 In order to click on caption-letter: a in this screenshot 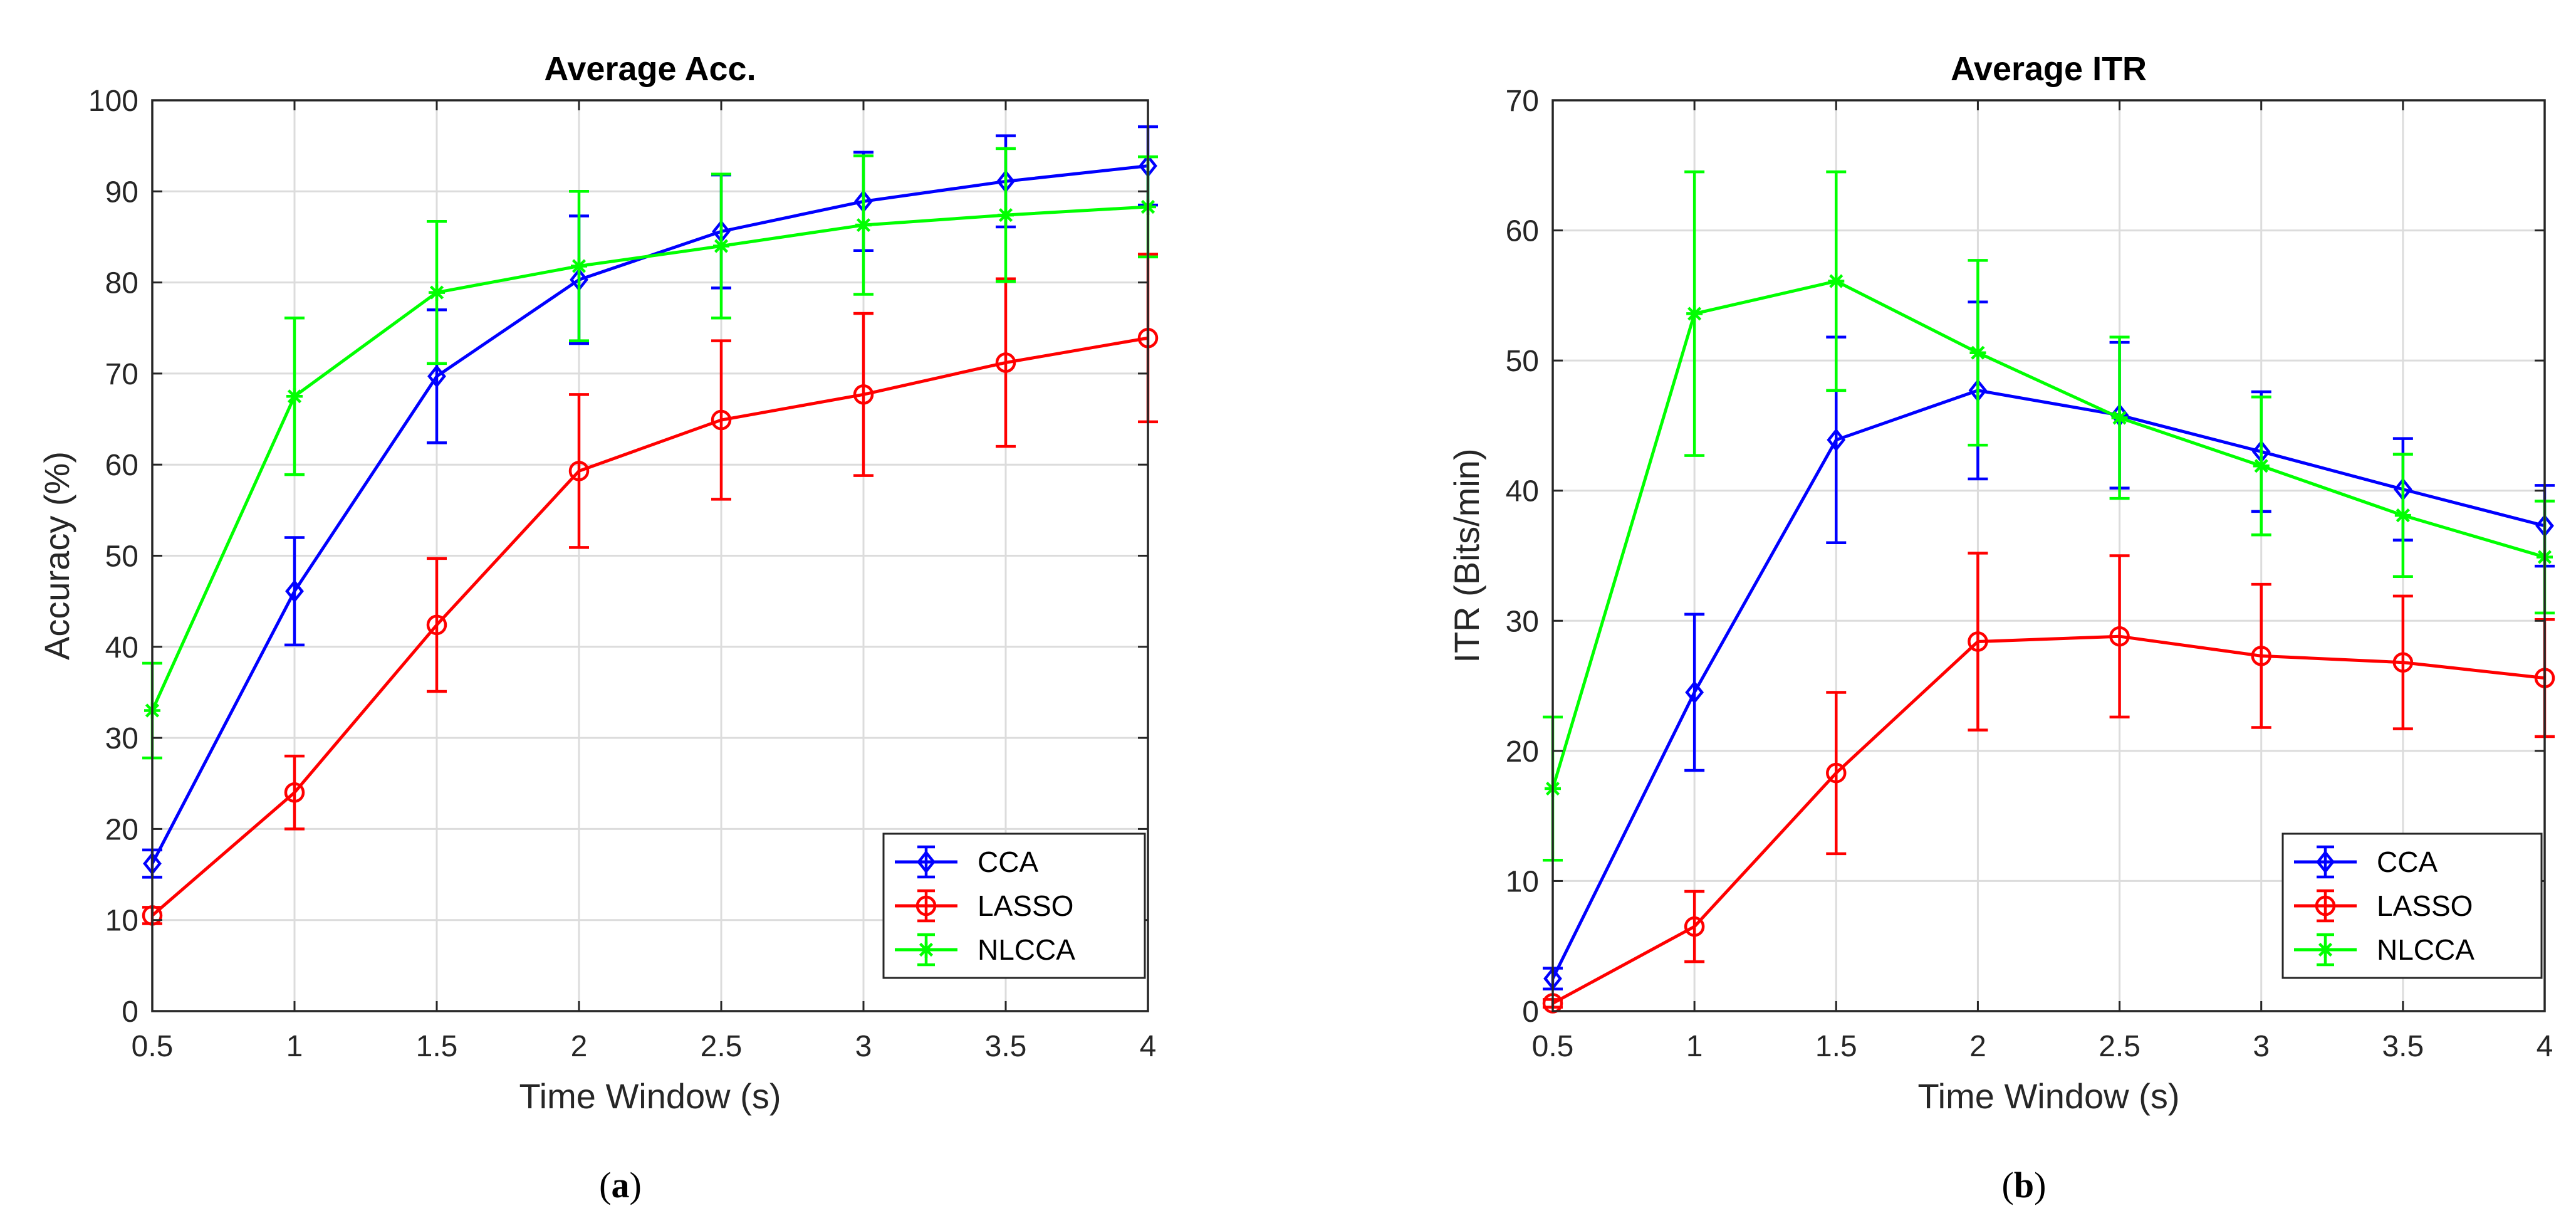, I will do `click(621, 1185)`.